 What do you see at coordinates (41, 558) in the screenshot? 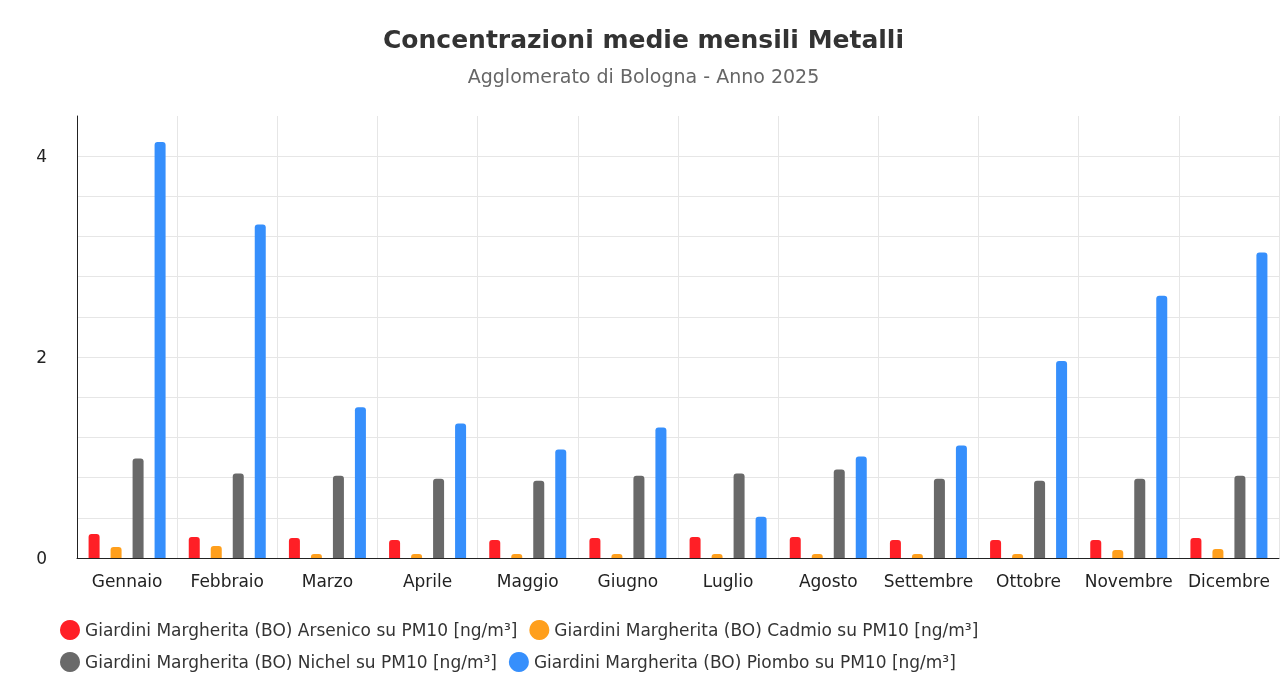
I see `y-tick-label: 0` at bounding box center [41, 558].